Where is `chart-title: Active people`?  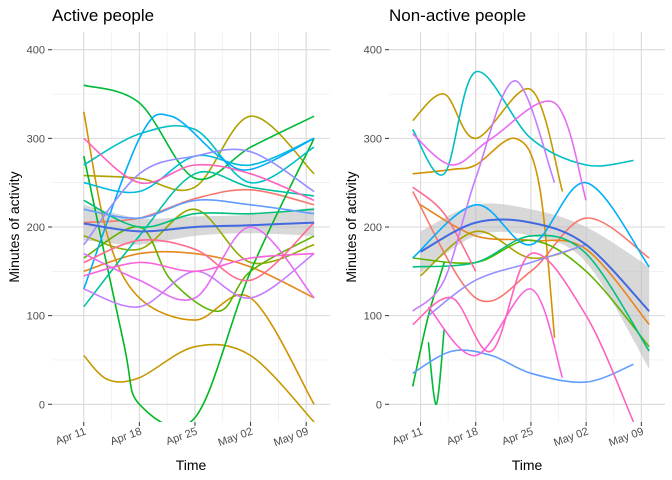
chart-title: Active people is located at coordinates (103, 15).